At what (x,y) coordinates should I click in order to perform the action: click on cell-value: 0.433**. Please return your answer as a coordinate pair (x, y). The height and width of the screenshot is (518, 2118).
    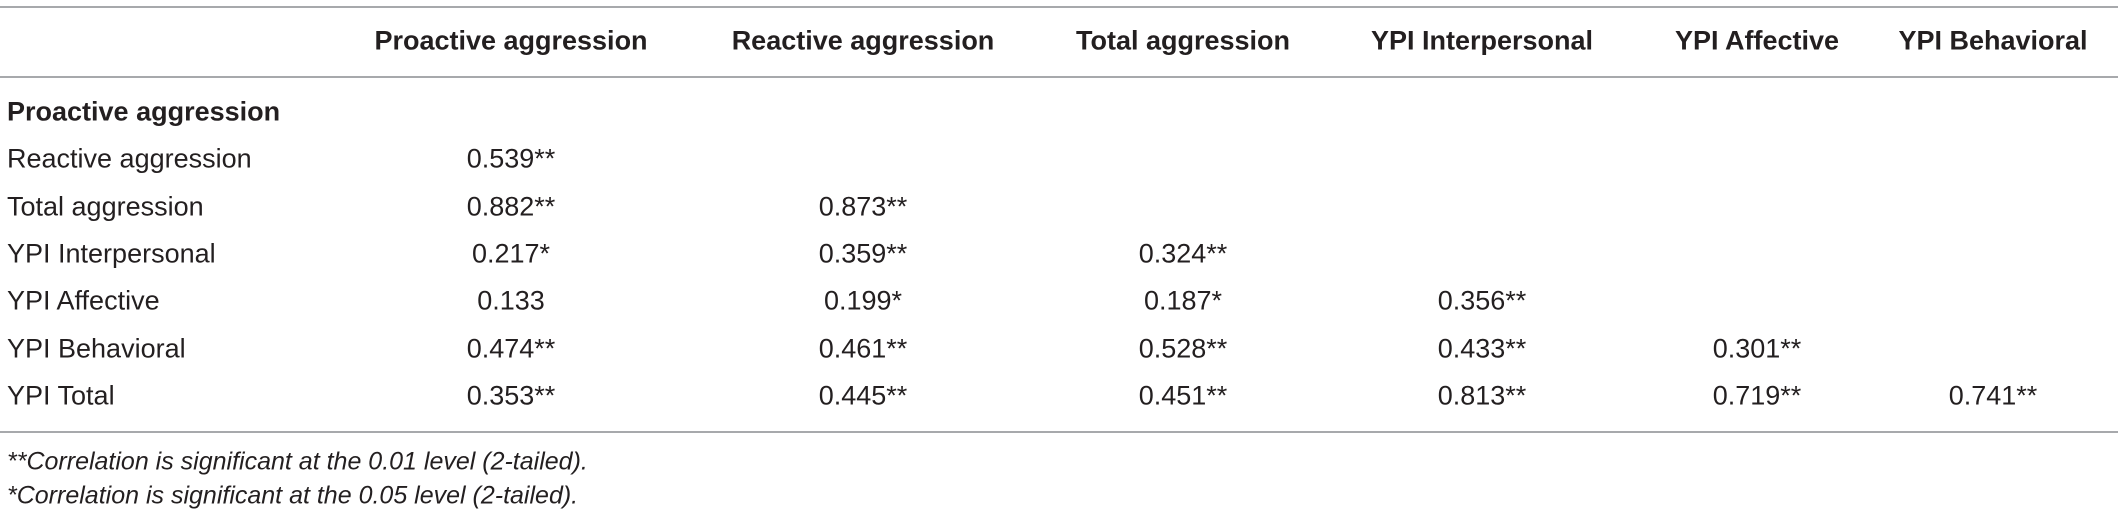
    Looking at the image, I should click on (1482, 348).